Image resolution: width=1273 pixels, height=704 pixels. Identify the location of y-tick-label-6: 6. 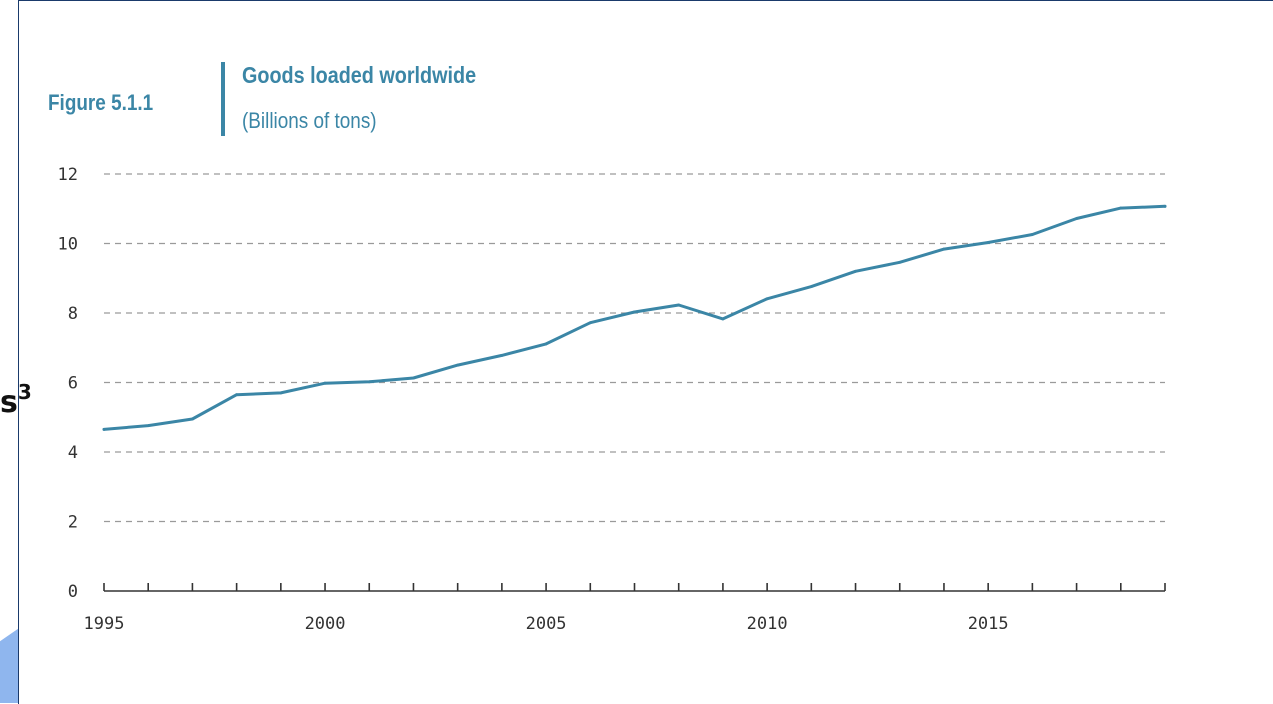
(73, 384).